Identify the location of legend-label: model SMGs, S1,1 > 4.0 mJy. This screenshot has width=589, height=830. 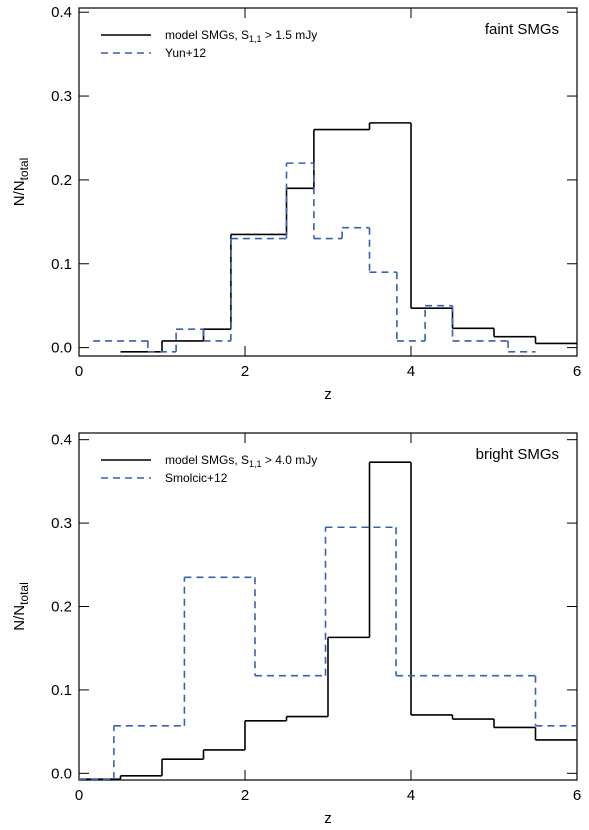
(241, 461).